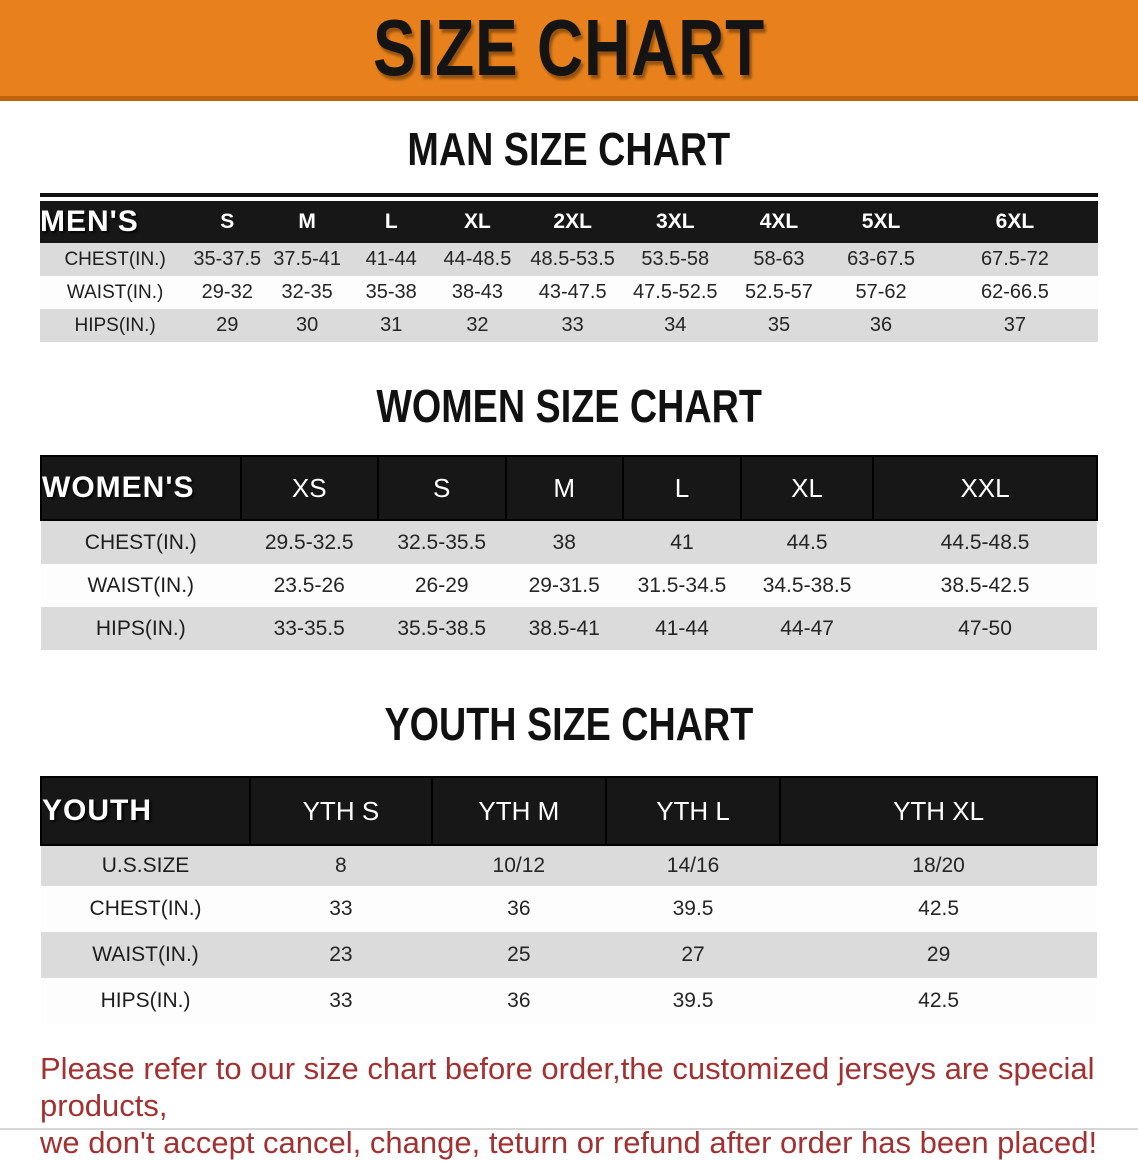 This screenshot has height=1161, width=1138. What do you see at coordinates (309, 488) in the screenshot?
I see `column-header: XS` at bounding box center [309, 488].